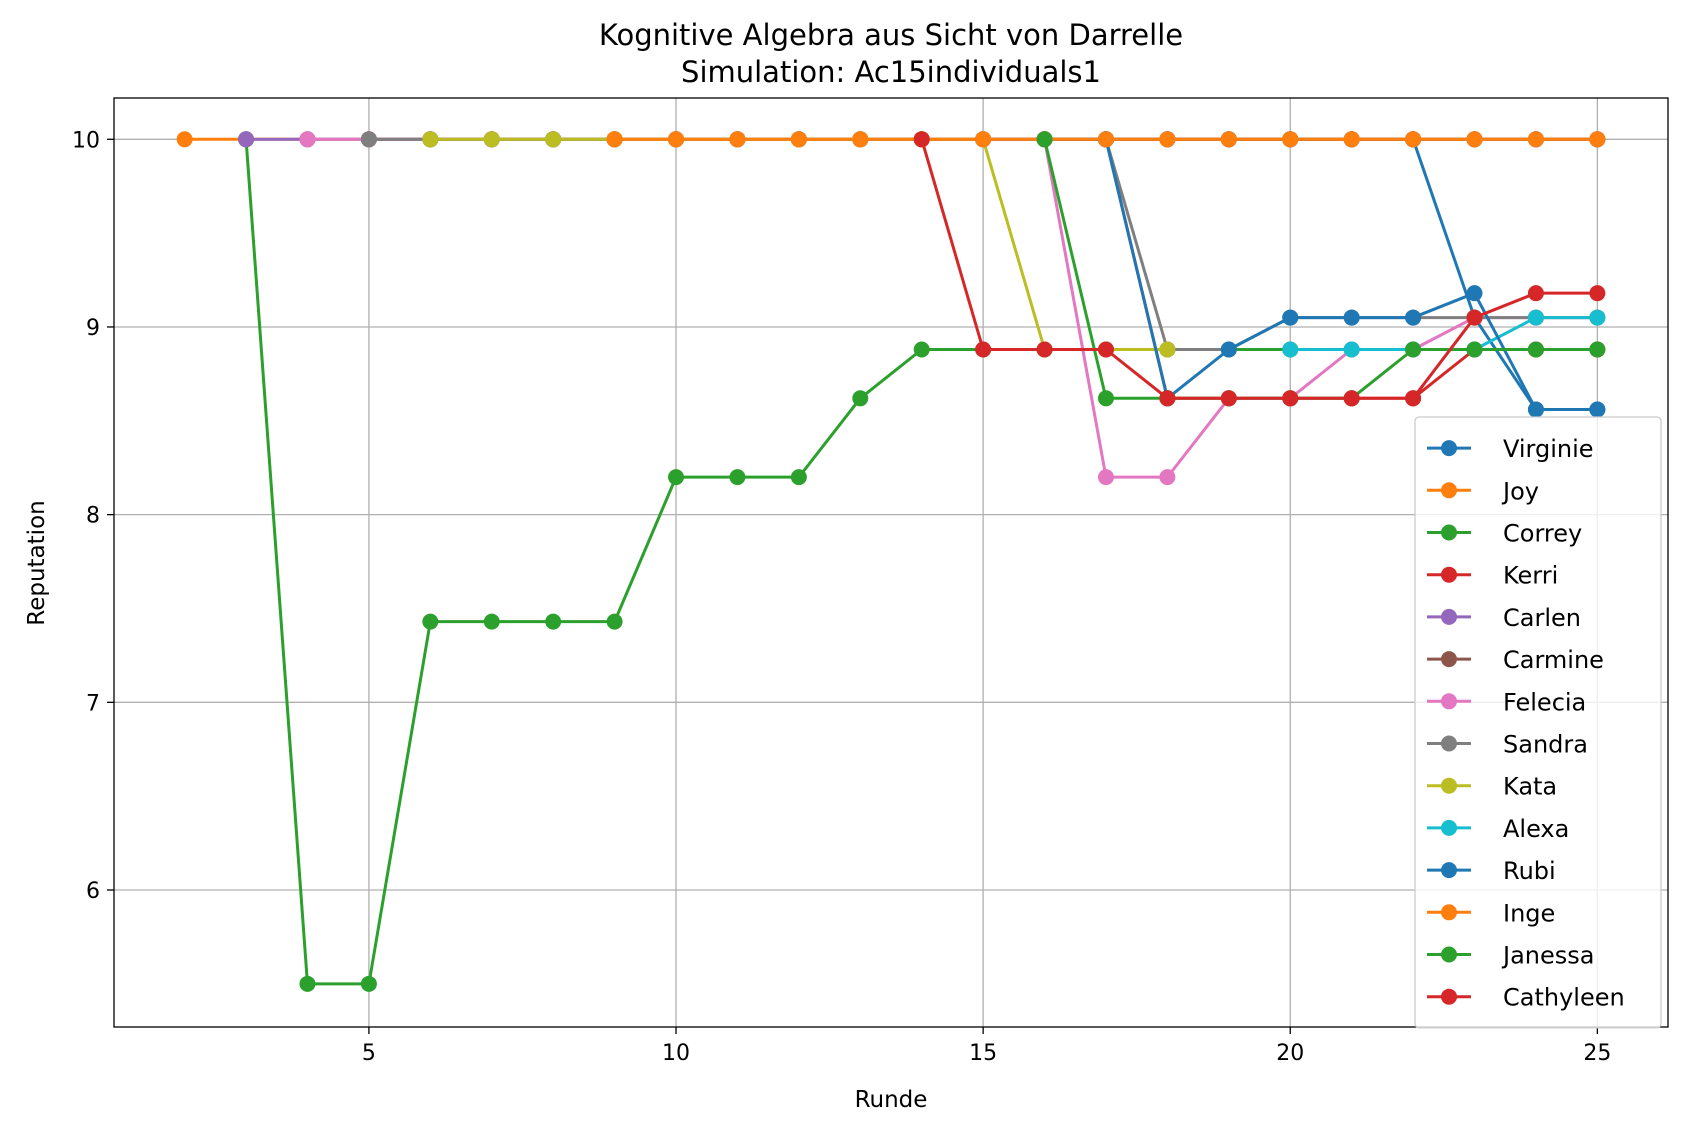 This screenshot has height=1131, width=1683. What do you see at coordinates (1506, 702) in the screenshot?
I see `legend-item-felecia: Felecia` at bounding box center [1506, 702].